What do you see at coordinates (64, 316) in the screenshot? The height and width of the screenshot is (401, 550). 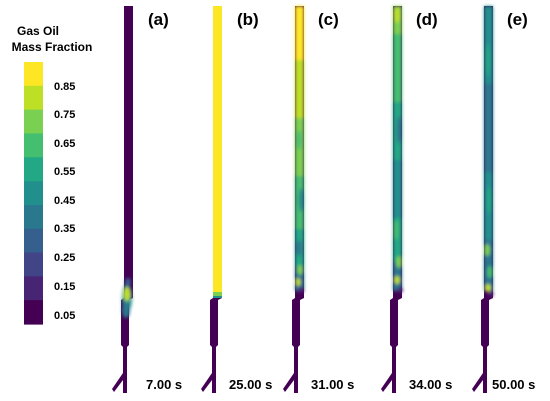 I see `tick-label: 0.05` at bounding box center [64, 316].